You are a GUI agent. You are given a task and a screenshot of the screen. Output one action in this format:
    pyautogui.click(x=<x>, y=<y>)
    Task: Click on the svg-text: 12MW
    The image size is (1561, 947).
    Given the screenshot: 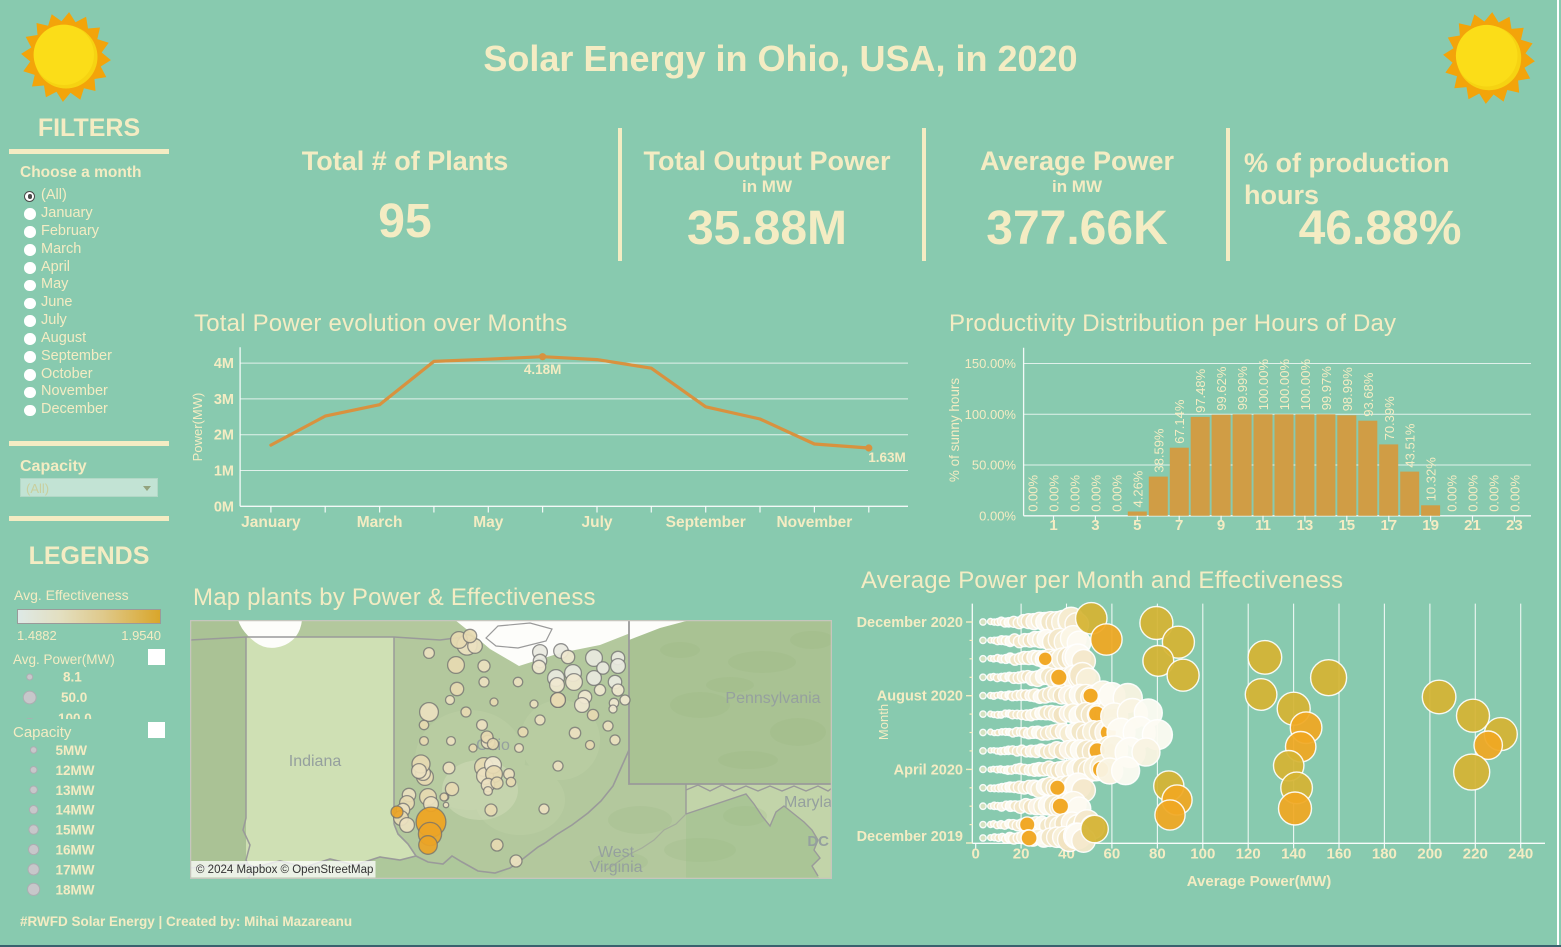 What is the action you would take?
    pyautogui.click(x=75, y=770)
    